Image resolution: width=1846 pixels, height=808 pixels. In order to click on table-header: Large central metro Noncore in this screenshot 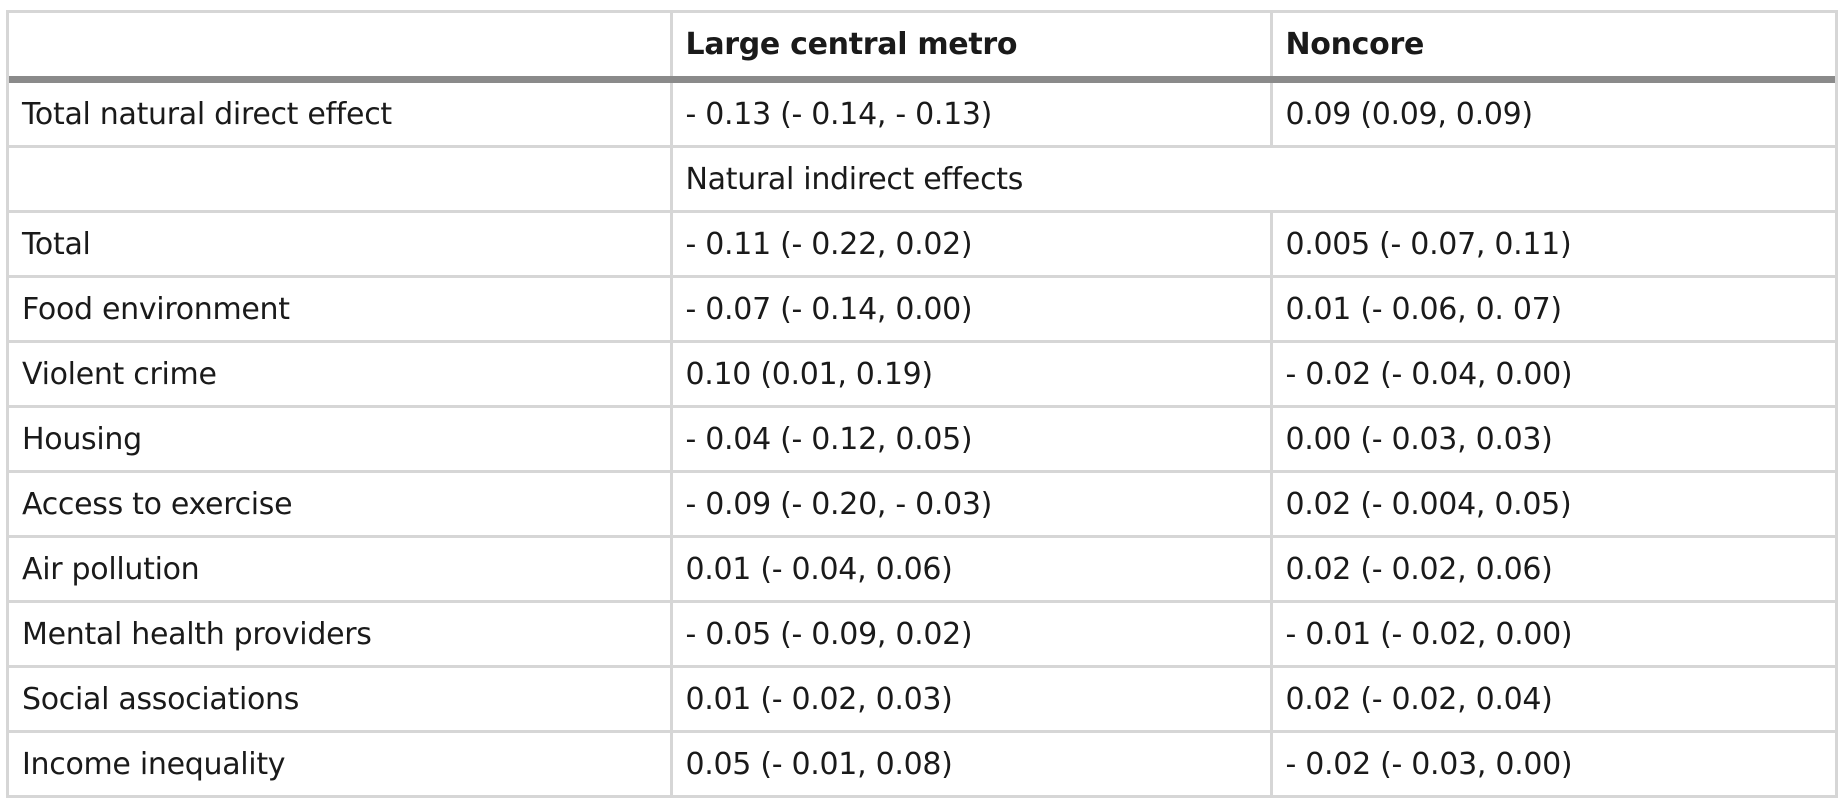, I will do `click(922, 48)`.